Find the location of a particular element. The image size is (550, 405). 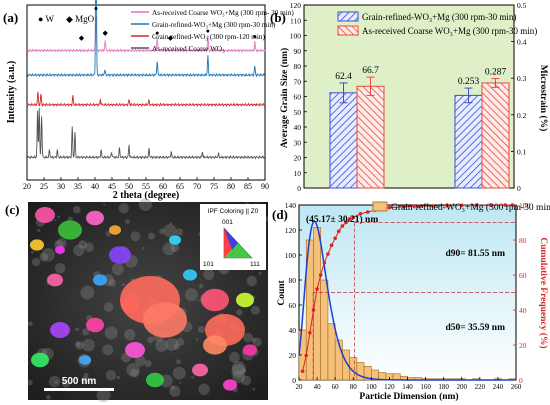

panel-d-x-tick-label: 240 is located at coordinates (498, 387).